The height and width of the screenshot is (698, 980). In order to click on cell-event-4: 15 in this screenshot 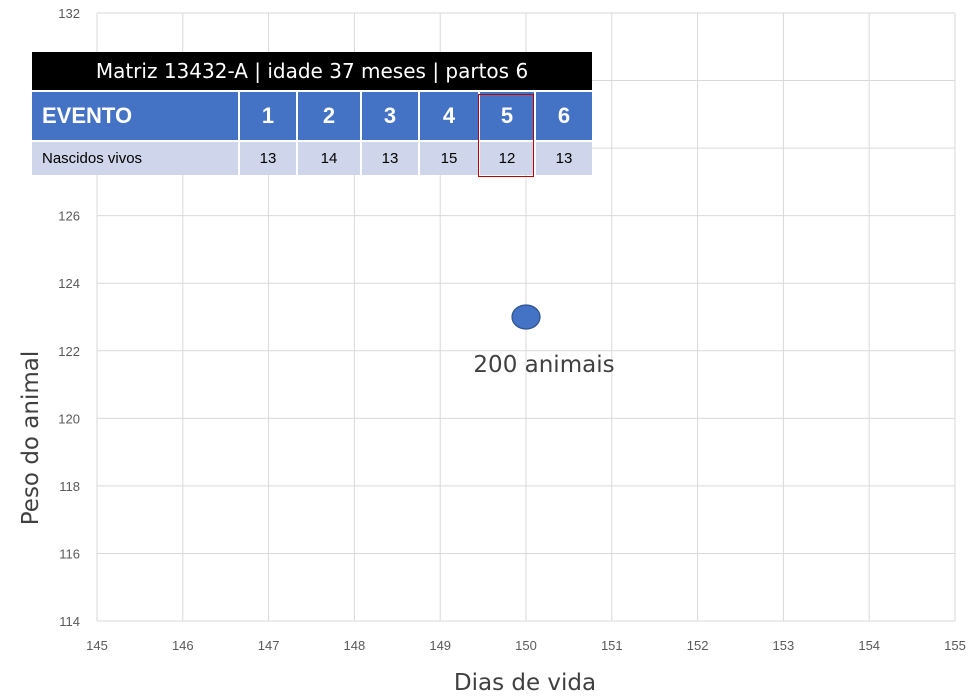, I will do `click(448, 157)`.